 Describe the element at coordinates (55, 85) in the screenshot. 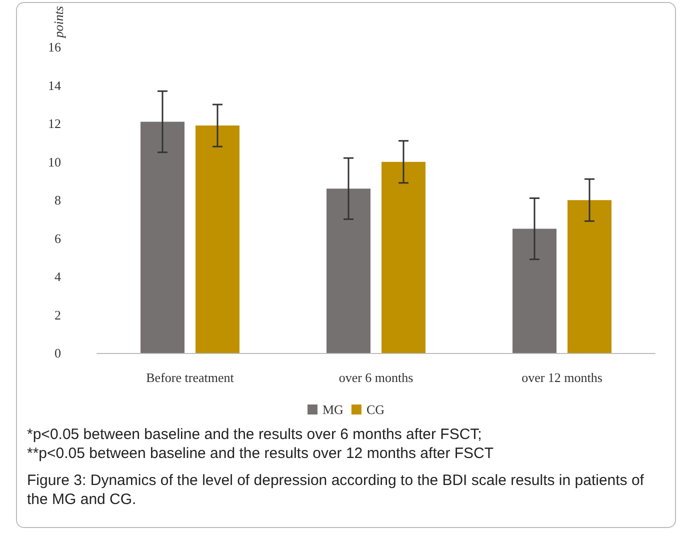

I see `y-tick-label: 14` at that location.